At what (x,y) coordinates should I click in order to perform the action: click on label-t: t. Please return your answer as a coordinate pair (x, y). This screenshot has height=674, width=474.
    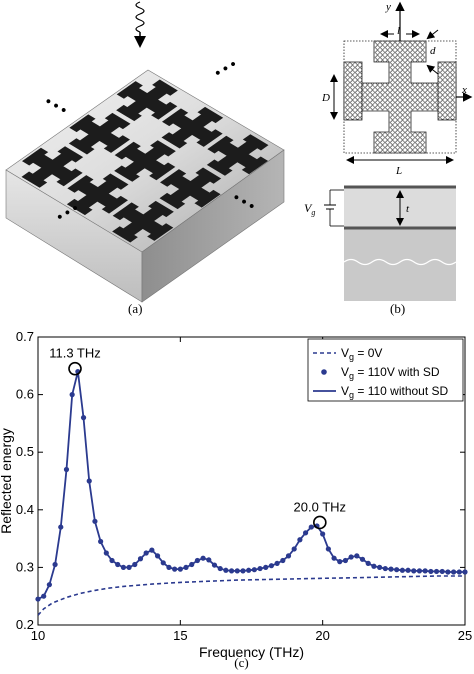
    Looking at the image, I should click on (408, 209).